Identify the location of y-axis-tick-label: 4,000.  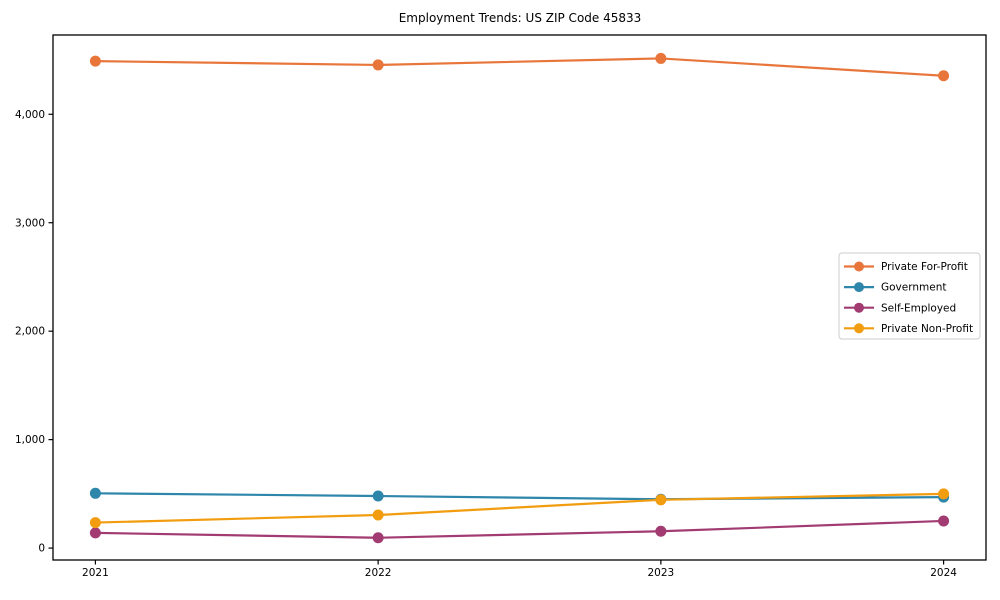
(30, 115).